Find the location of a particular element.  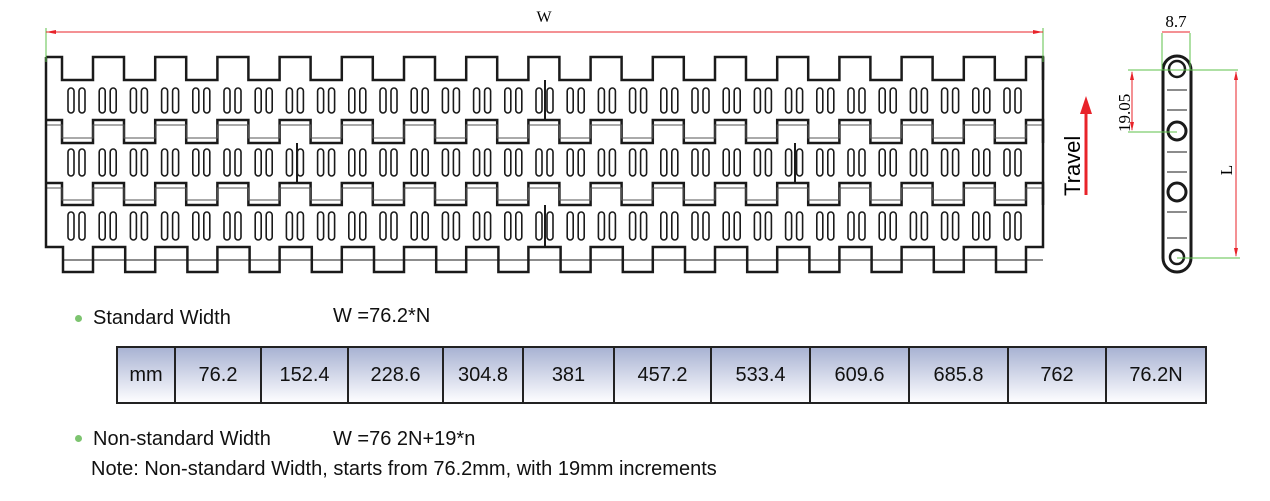

bullet-icon is located at coordinates (78, 438).